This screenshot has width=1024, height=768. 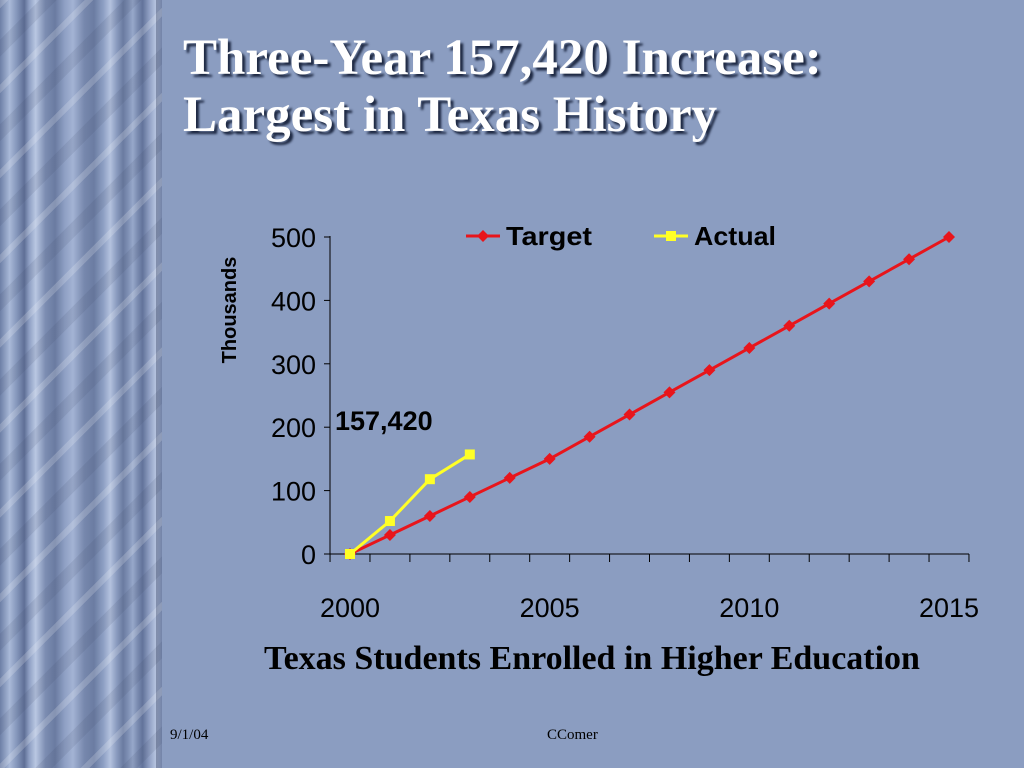 I want to click on x-tick-label: 2005, so click(x=550, y=608).